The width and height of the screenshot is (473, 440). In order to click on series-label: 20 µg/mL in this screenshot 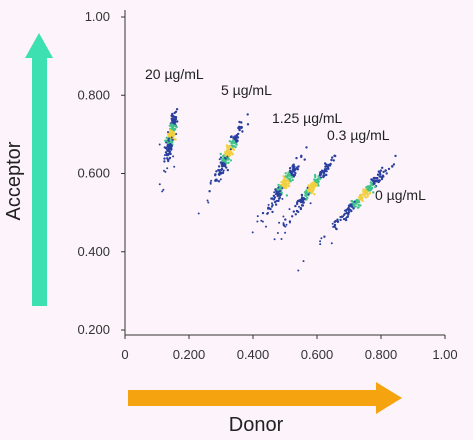, I will do `click(174, 74)`.